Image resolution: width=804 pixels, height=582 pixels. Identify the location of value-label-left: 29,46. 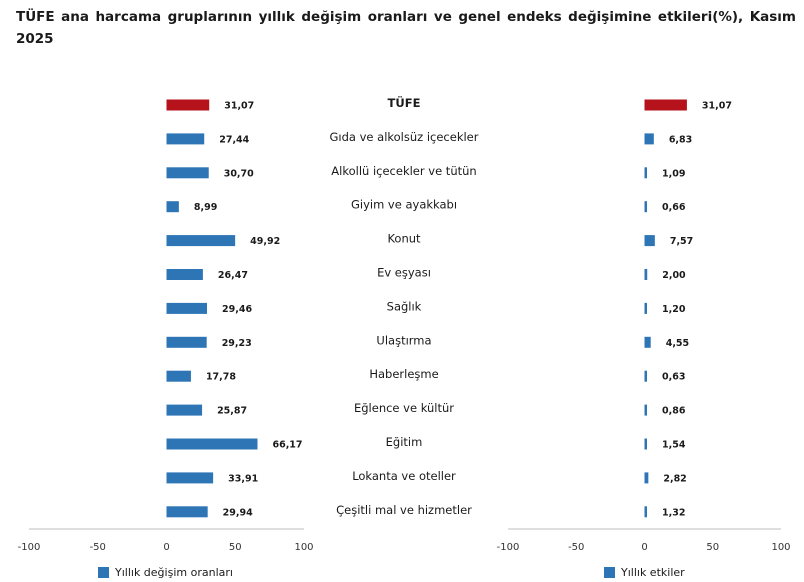
(237, 309).